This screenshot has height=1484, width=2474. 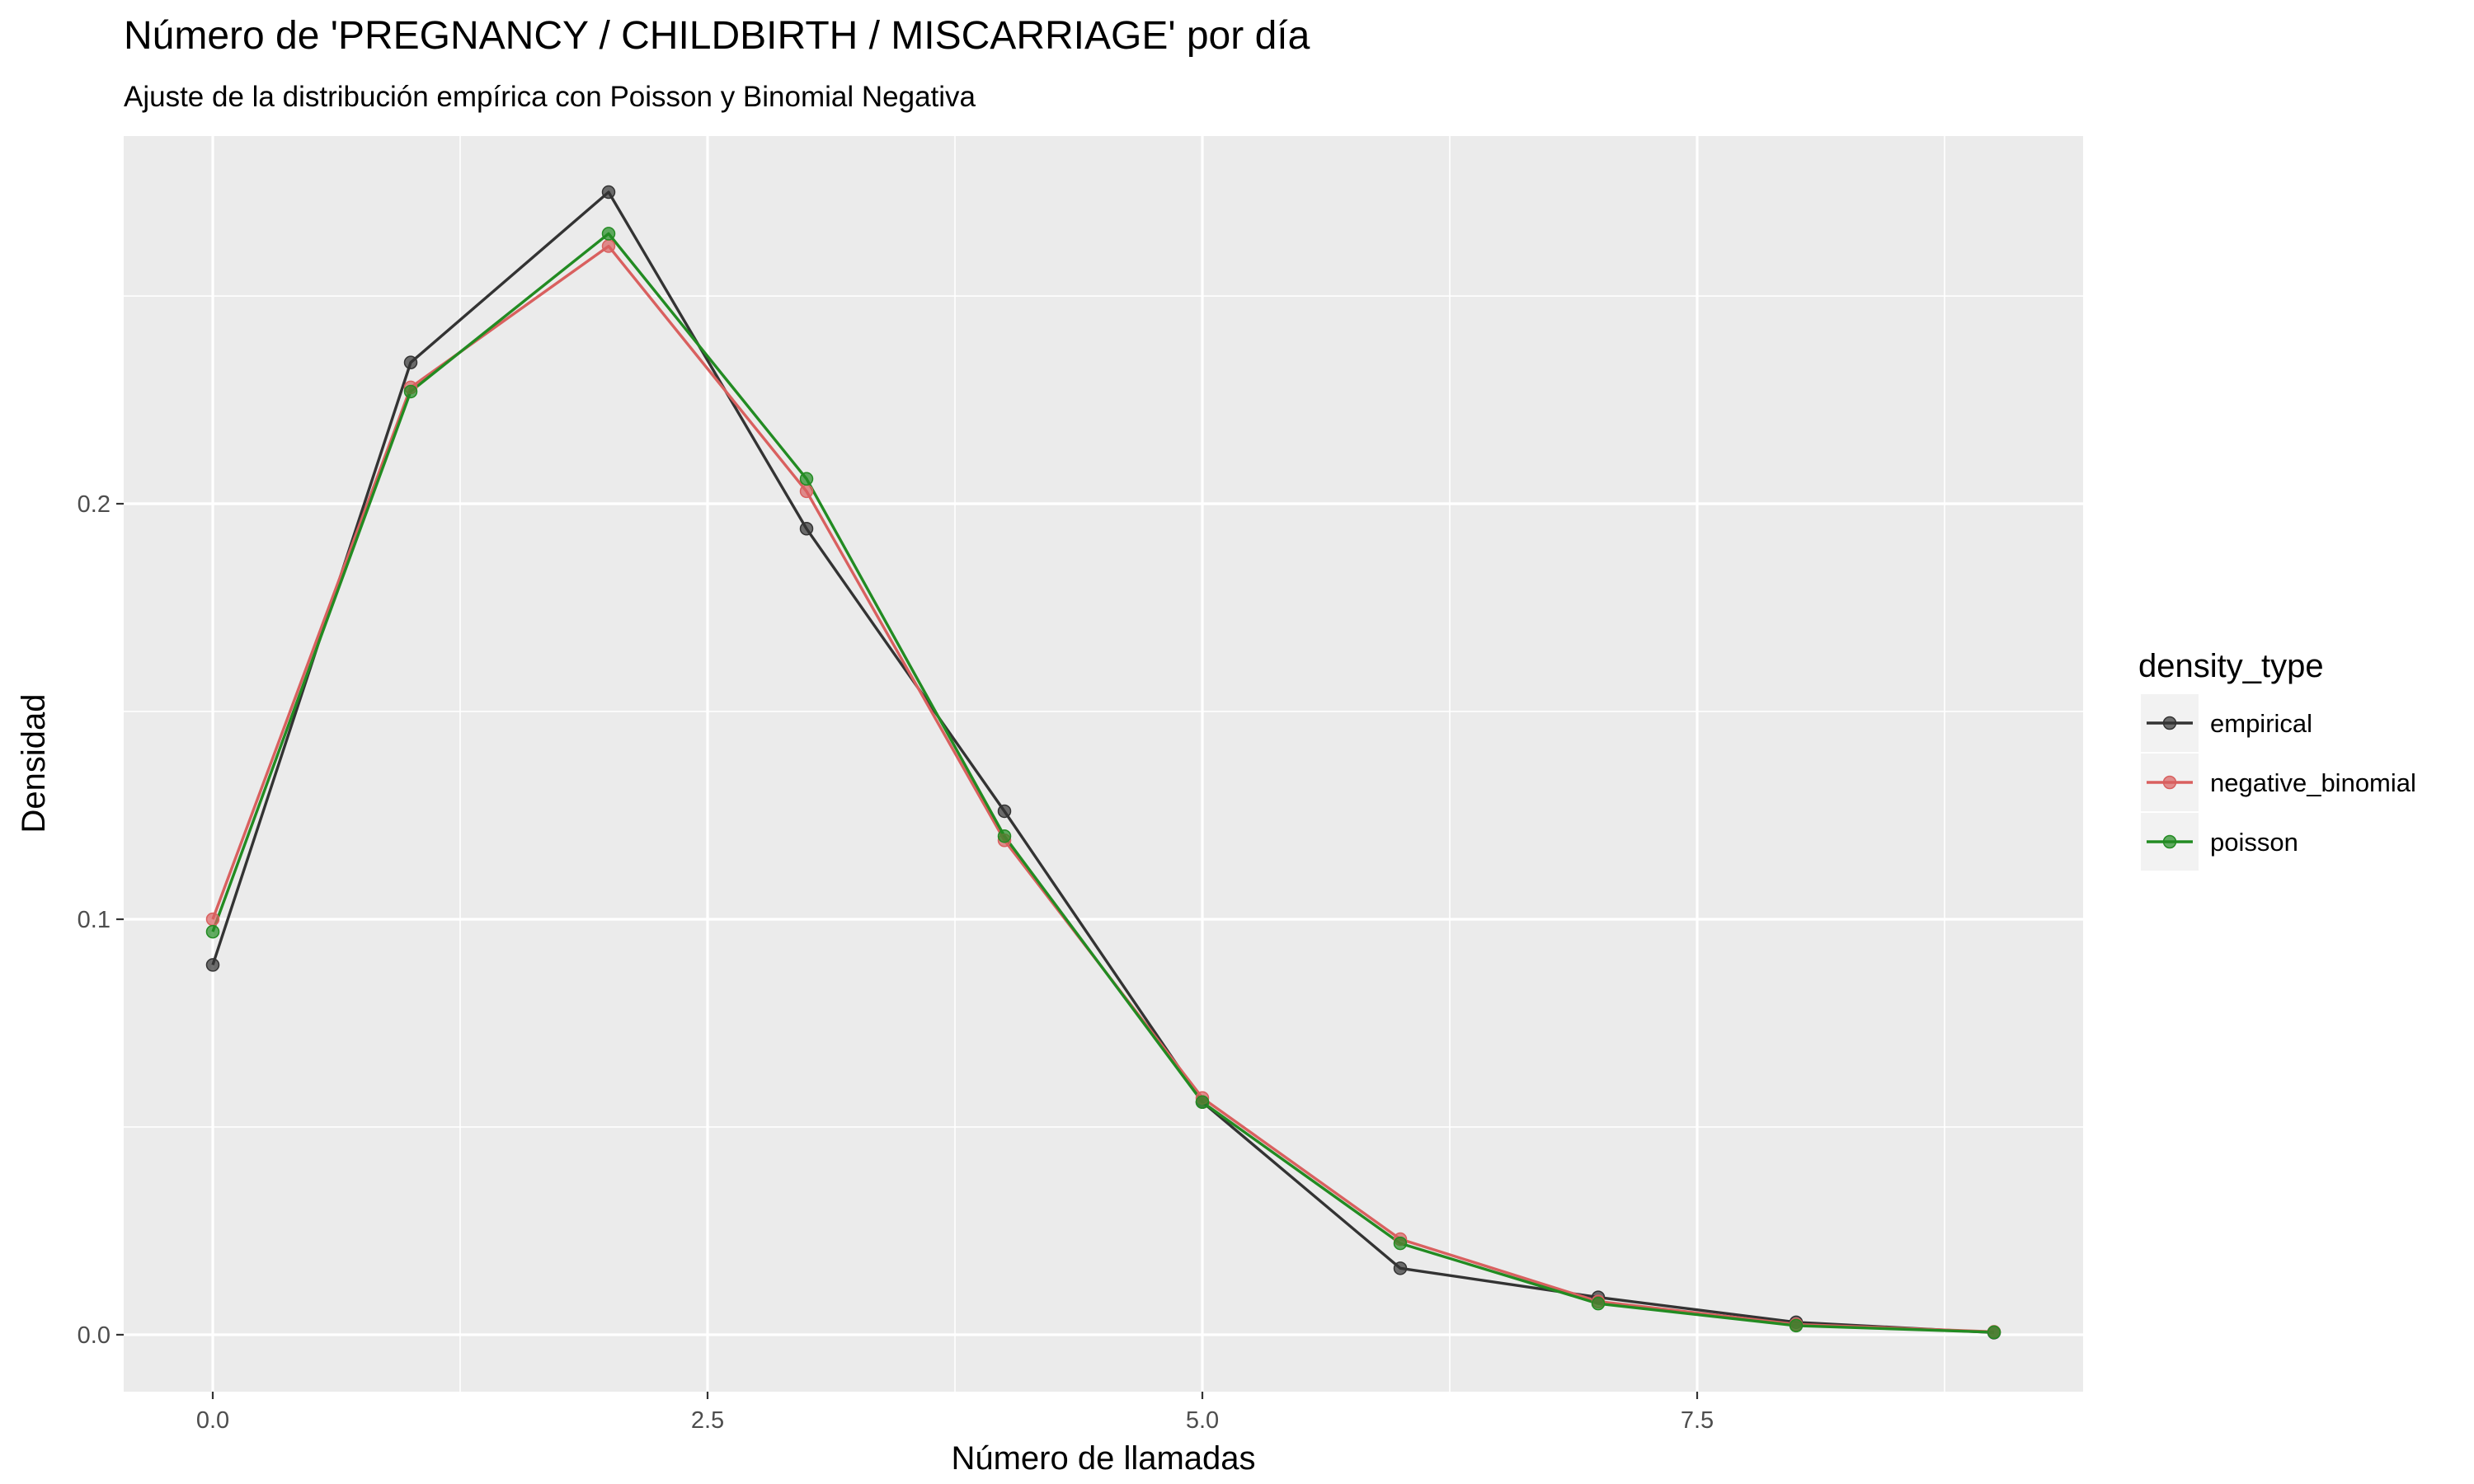 I want to click on y-tick-label: 0.0, so click(x=94, y=1335).